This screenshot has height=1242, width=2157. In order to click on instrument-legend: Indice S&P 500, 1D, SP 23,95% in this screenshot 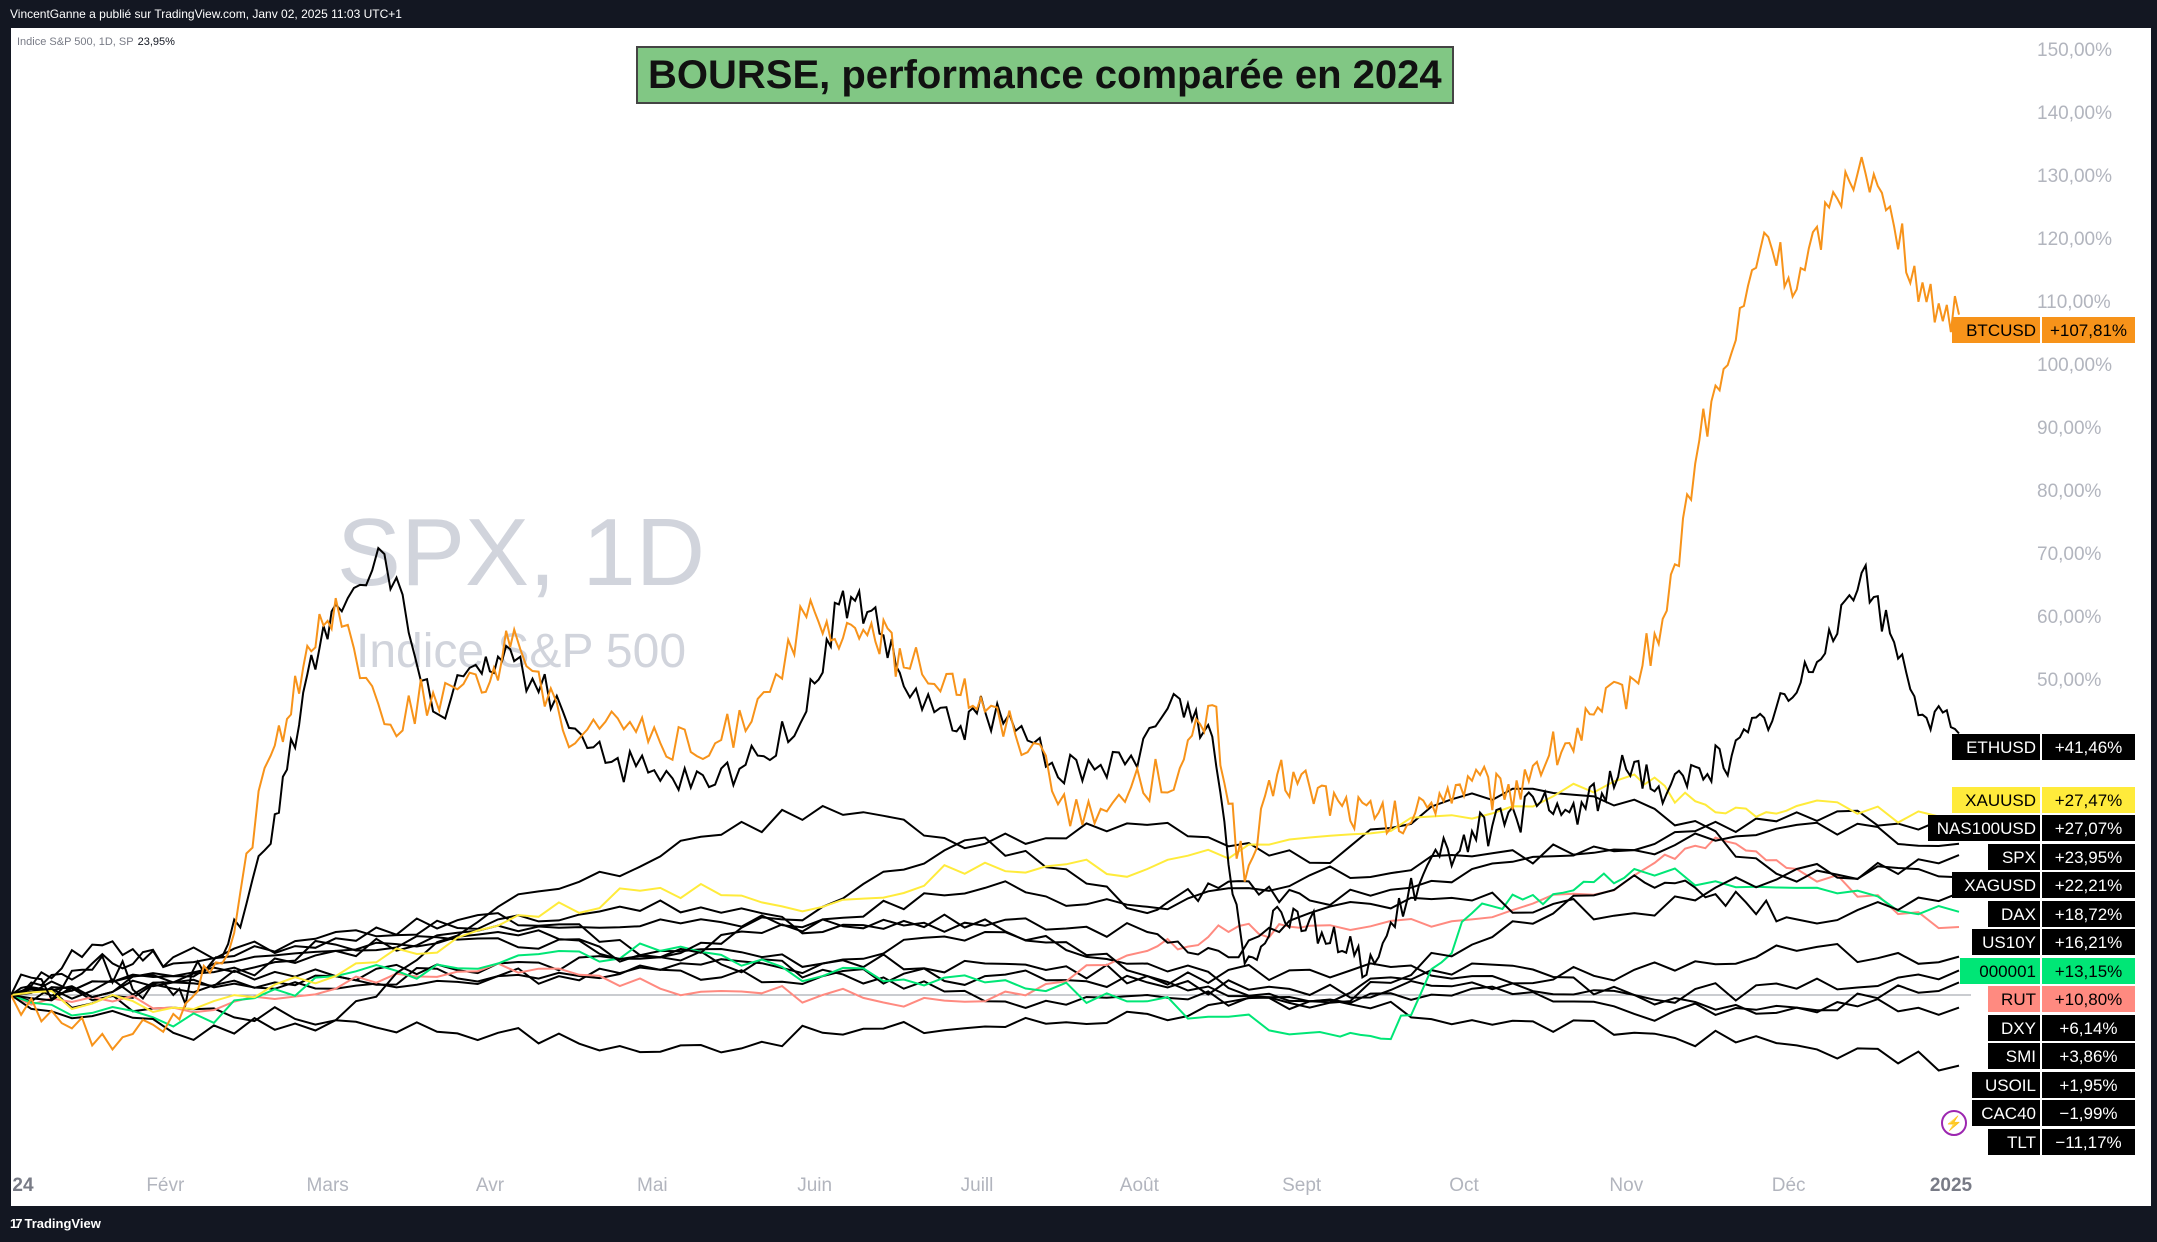, I will do `click(96, 42)`.